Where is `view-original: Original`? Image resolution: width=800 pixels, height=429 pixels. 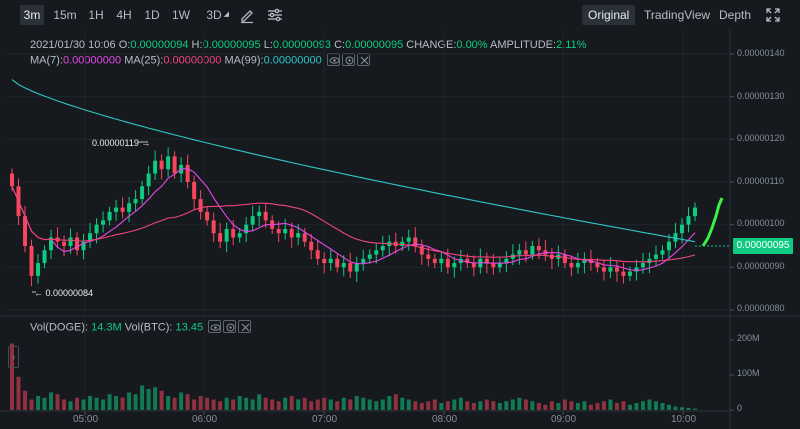 view-original: Original is located at coordinates (609, 15).